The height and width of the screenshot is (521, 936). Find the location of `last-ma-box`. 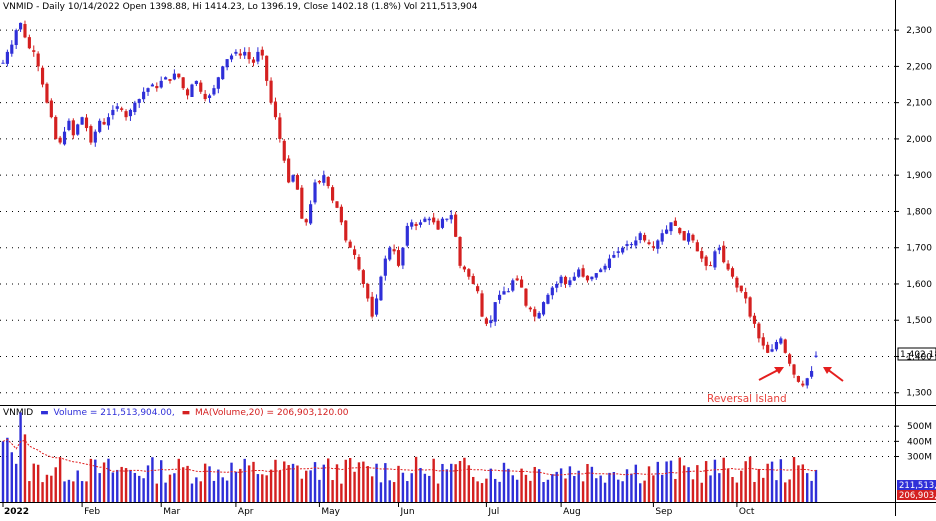

last-ma-box is located at coordinates (916, 495).